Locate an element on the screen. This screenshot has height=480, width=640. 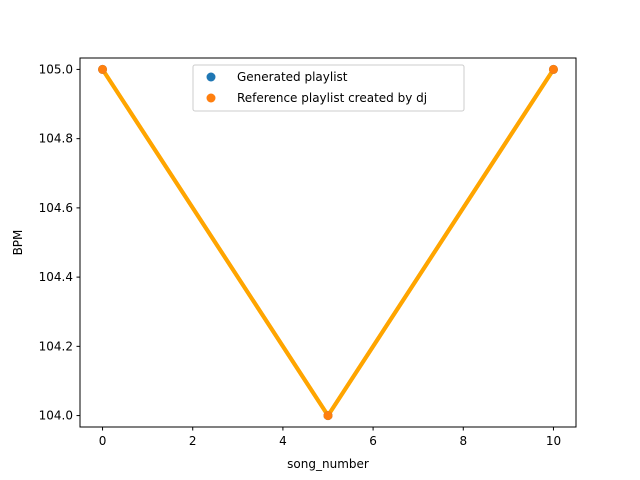
x-tick-label: 10 is located at coordinates (553, 441).